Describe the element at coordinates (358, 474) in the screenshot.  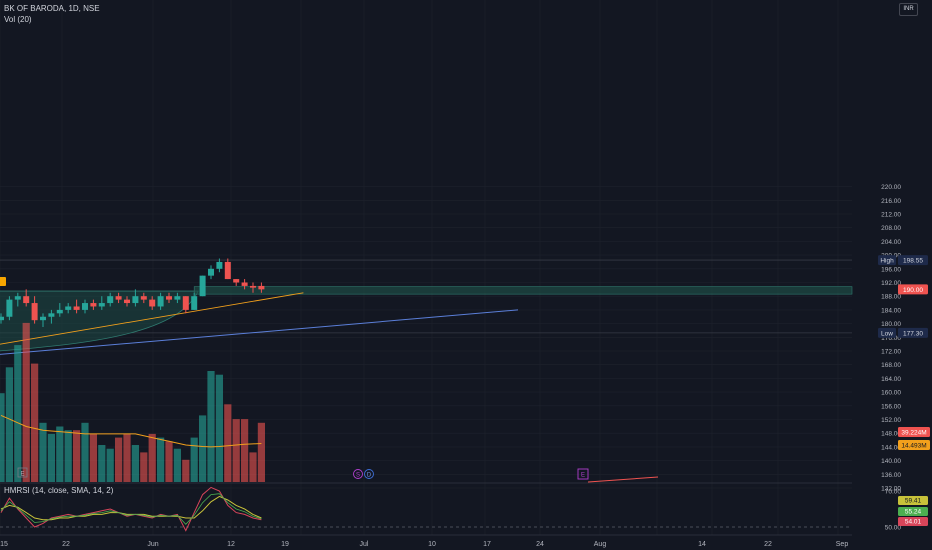
I see `split-marker` at that location.